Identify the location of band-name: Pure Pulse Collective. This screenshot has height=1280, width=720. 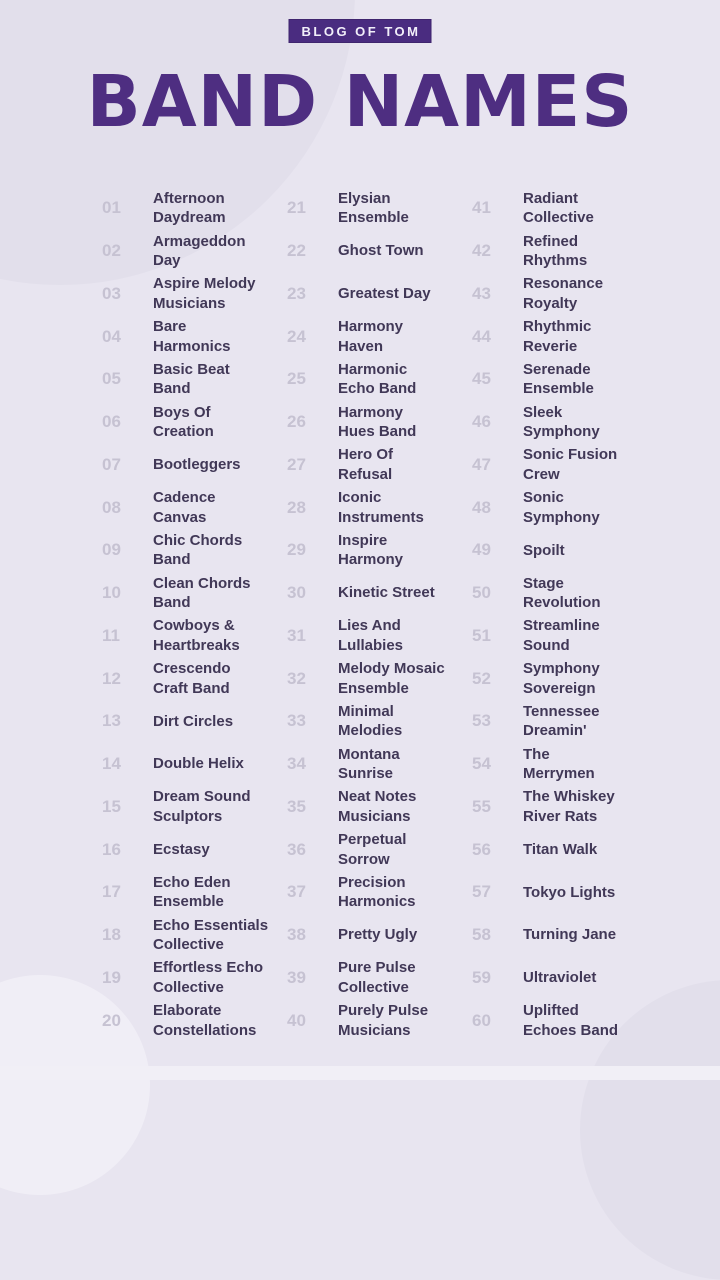
(377, 977).